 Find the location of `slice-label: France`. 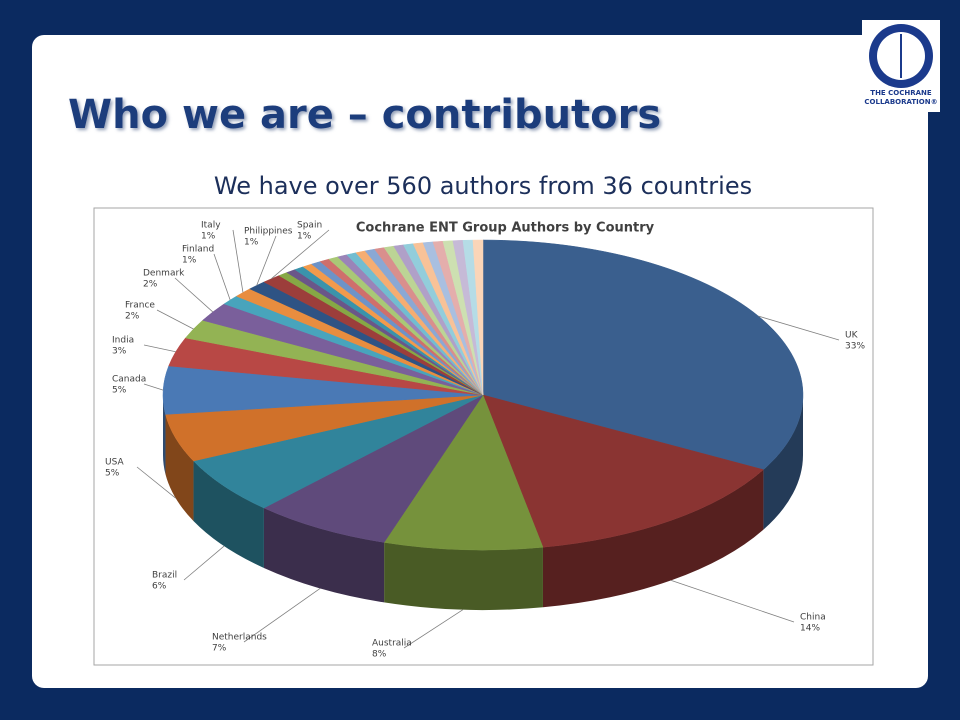

slice-label: France is located at coordinates (140, 306).